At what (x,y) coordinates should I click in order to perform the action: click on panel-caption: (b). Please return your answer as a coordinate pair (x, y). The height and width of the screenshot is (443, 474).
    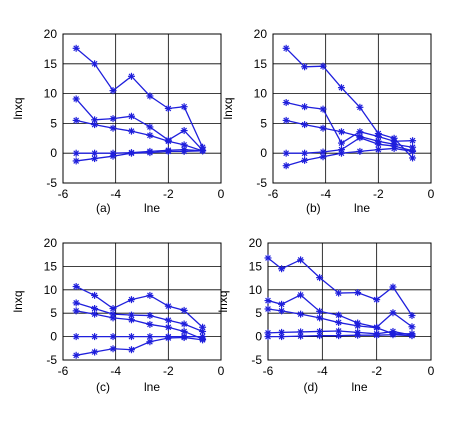
    Looking at the image, I should click on (313, 208).